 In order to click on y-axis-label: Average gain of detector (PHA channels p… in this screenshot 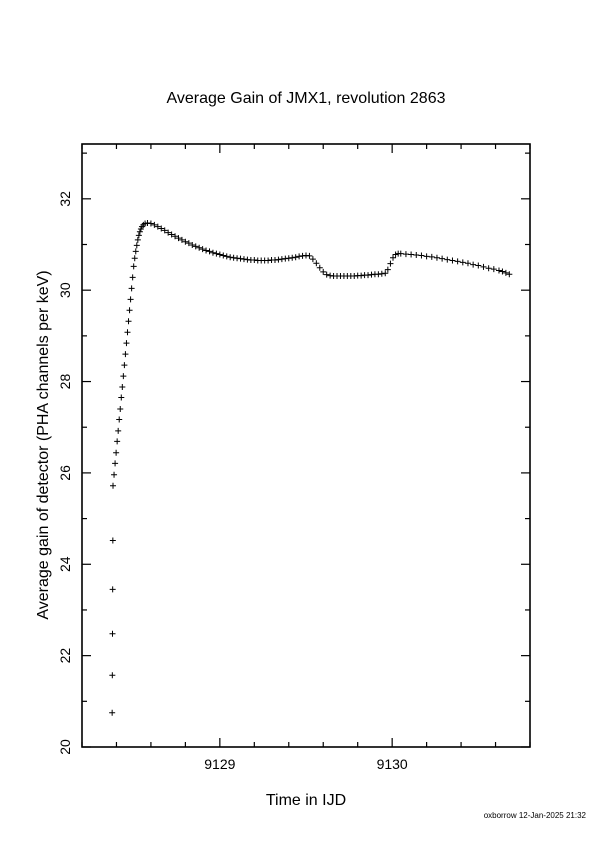, I will do `click(43, 444)`.